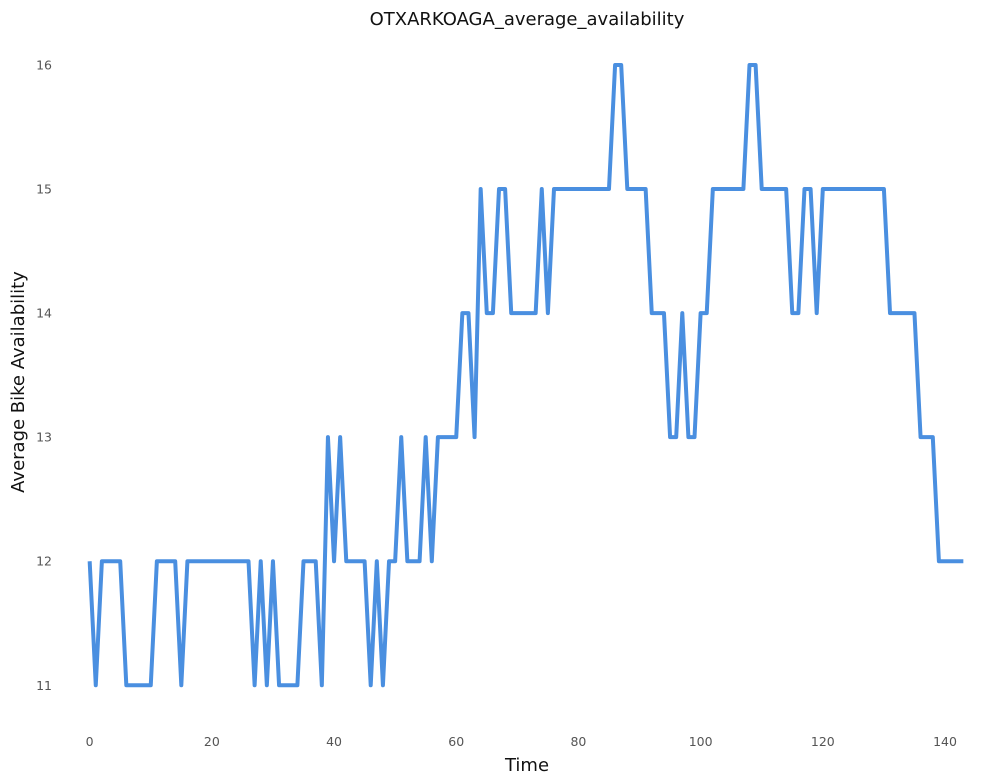 The image size is (1005, 784). I want to click on y-tick-label: 16, so click(44, 65).